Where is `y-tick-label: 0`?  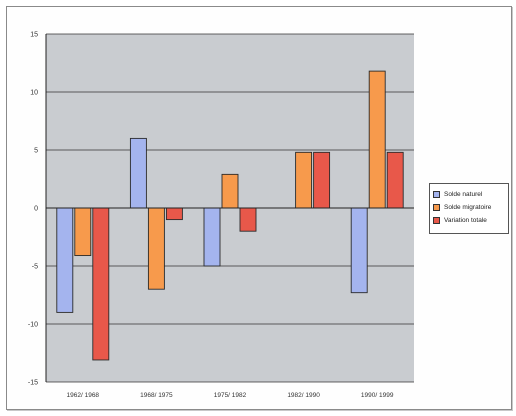
y-tick-label: 0 is located at coordinates (36, 209).